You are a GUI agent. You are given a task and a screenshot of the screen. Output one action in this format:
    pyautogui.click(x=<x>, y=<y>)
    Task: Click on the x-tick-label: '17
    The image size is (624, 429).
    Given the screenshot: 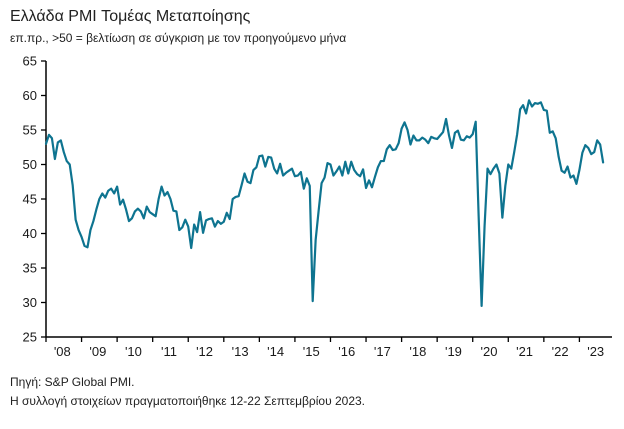 What is the action you would take?
    pyautogui.click(x=382, y=351)
    